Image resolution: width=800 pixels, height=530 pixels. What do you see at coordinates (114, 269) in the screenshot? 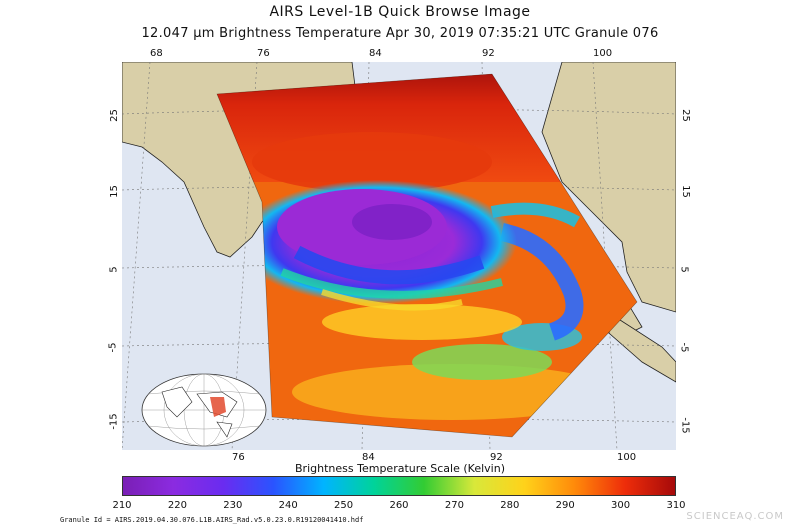
I see `left-lat-label-5: 5` at bounding box center [114, 269].